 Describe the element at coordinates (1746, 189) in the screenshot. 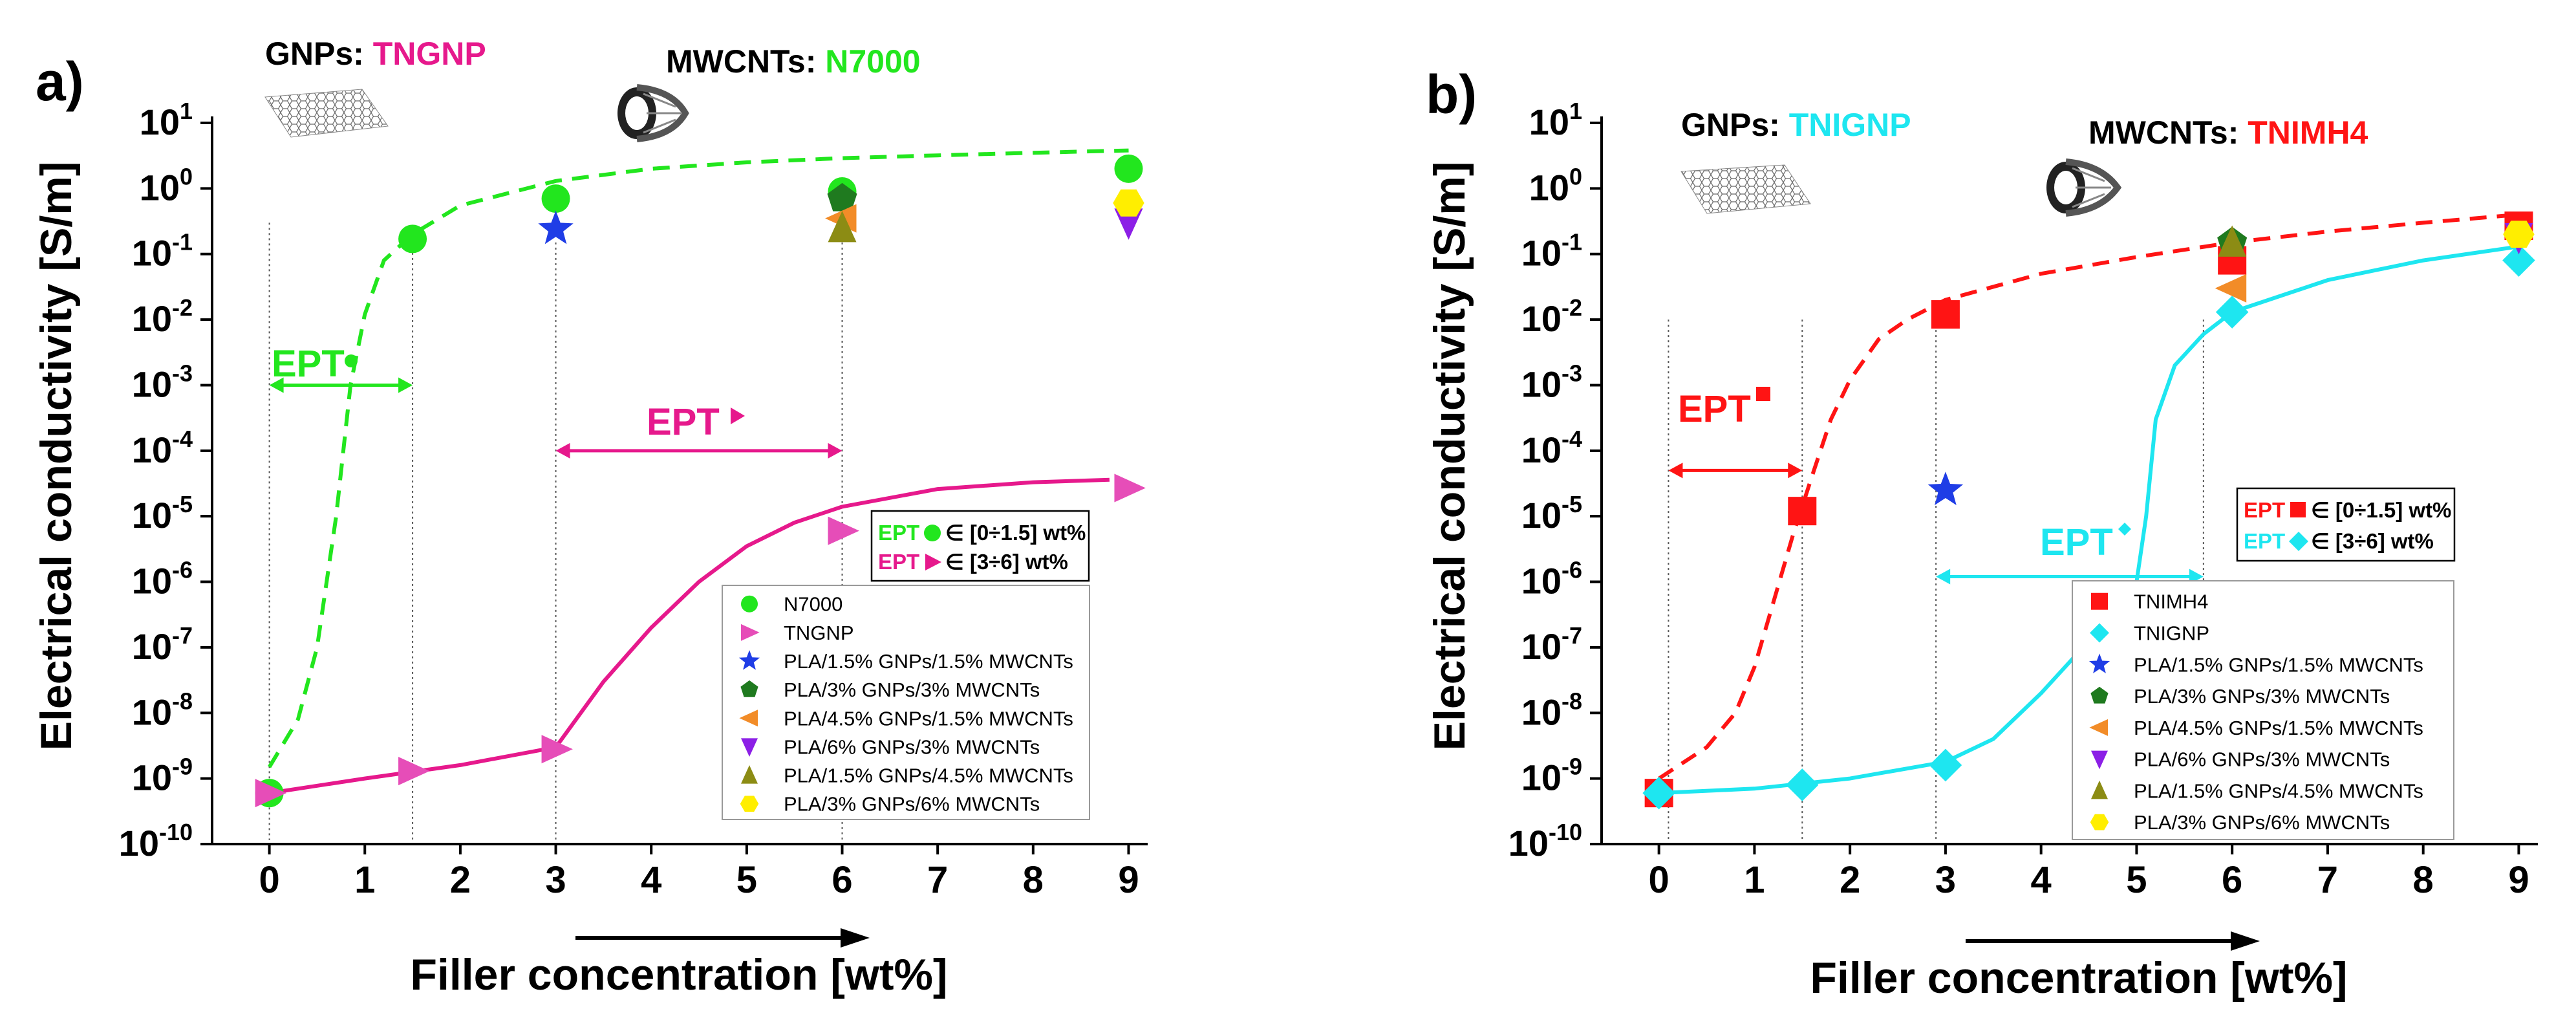

I see `graphene-illustration` at that location.